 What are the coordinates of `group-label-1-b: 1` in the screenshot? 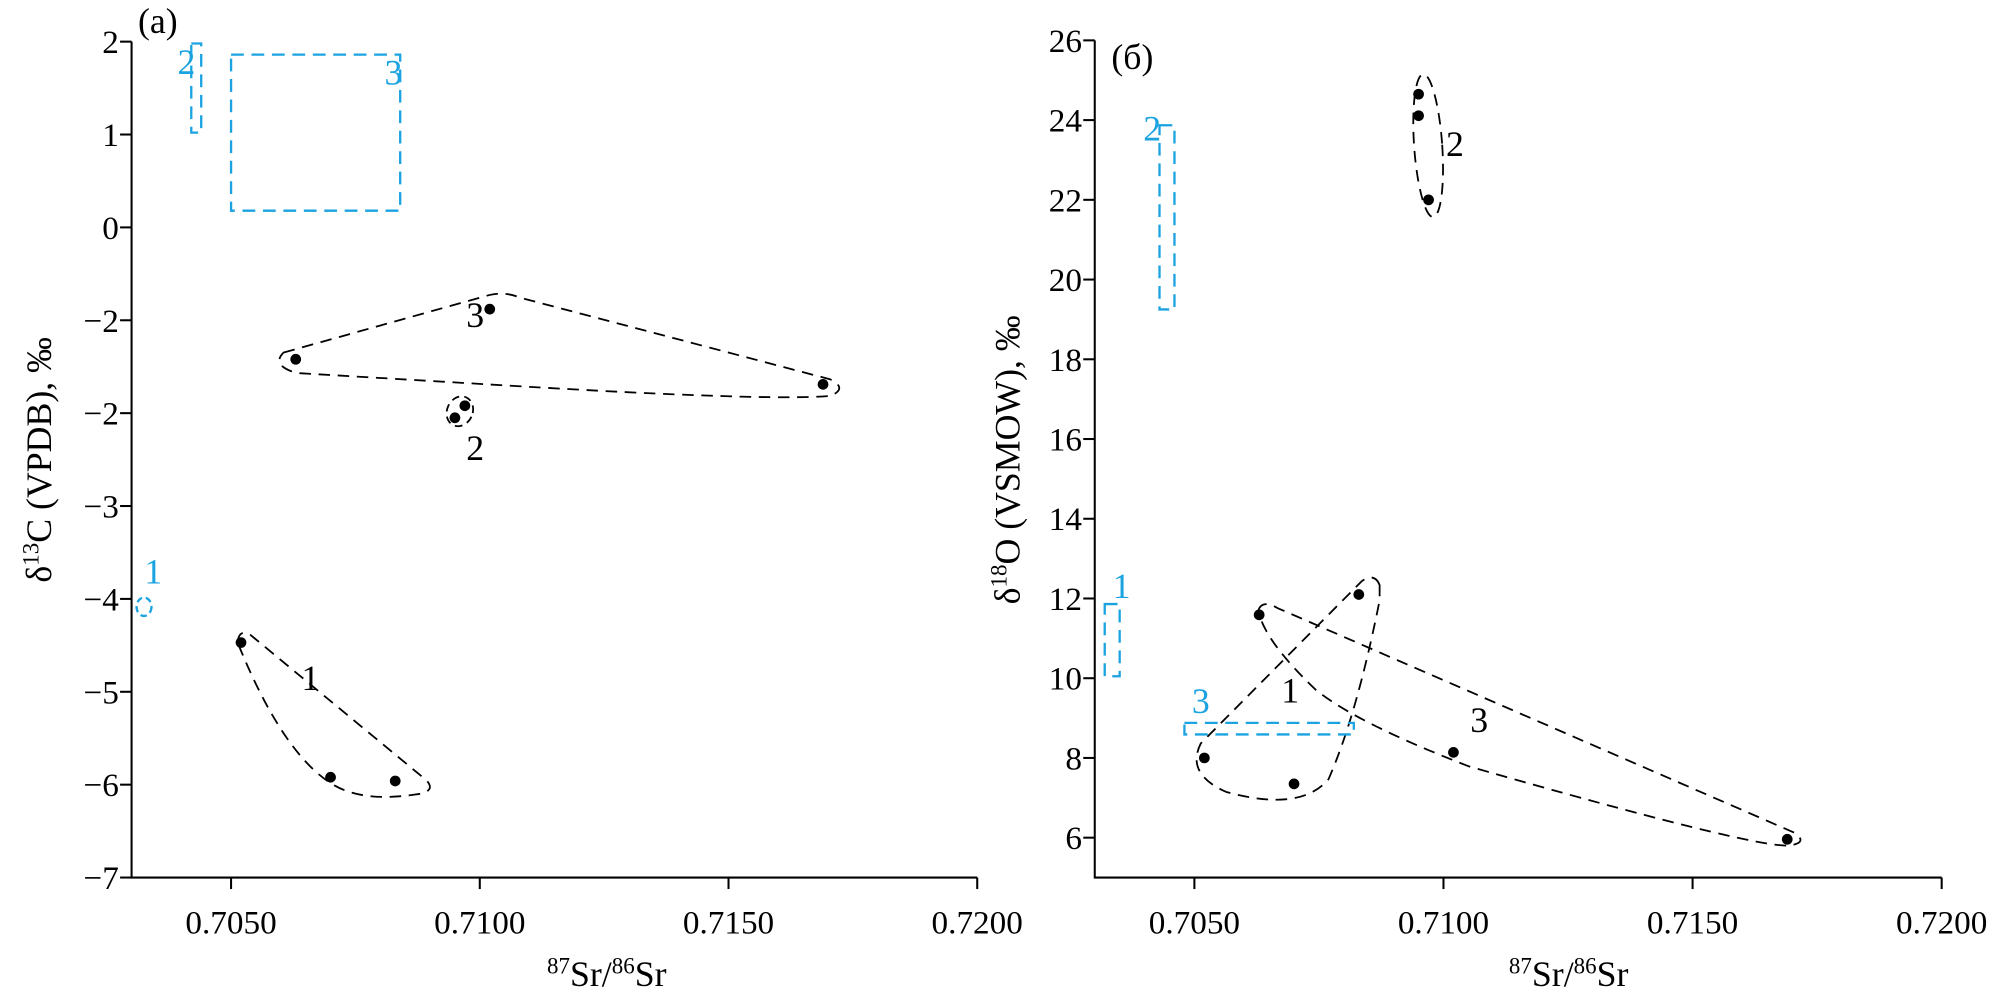 It's located at (1290, 691).